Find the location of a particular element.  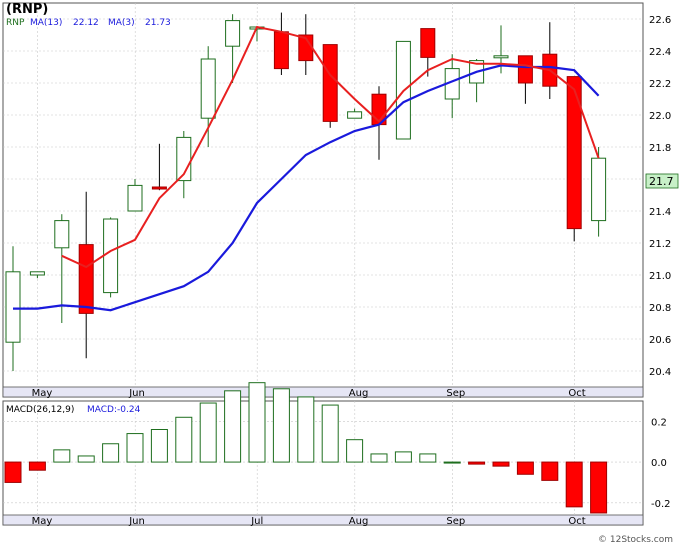

price-tick-label: 21.8 is located at coordinates (660, 148).